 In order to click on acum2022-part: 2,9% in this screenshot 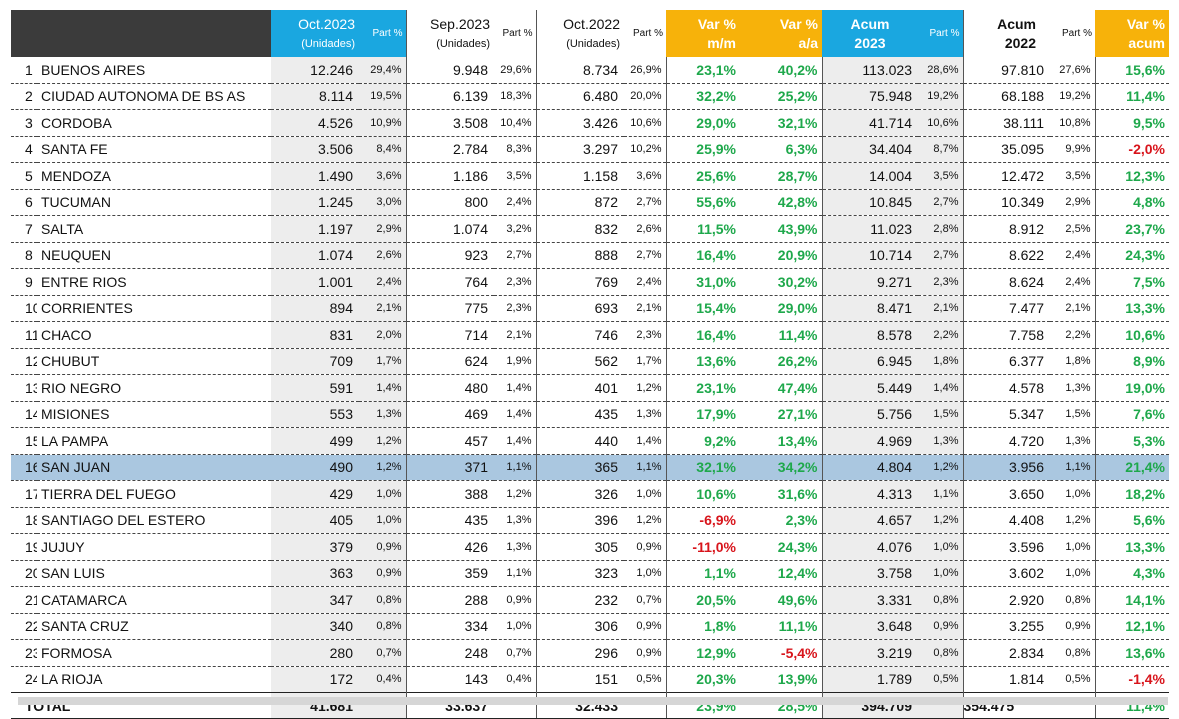, I will do `click(1072, 202)`.